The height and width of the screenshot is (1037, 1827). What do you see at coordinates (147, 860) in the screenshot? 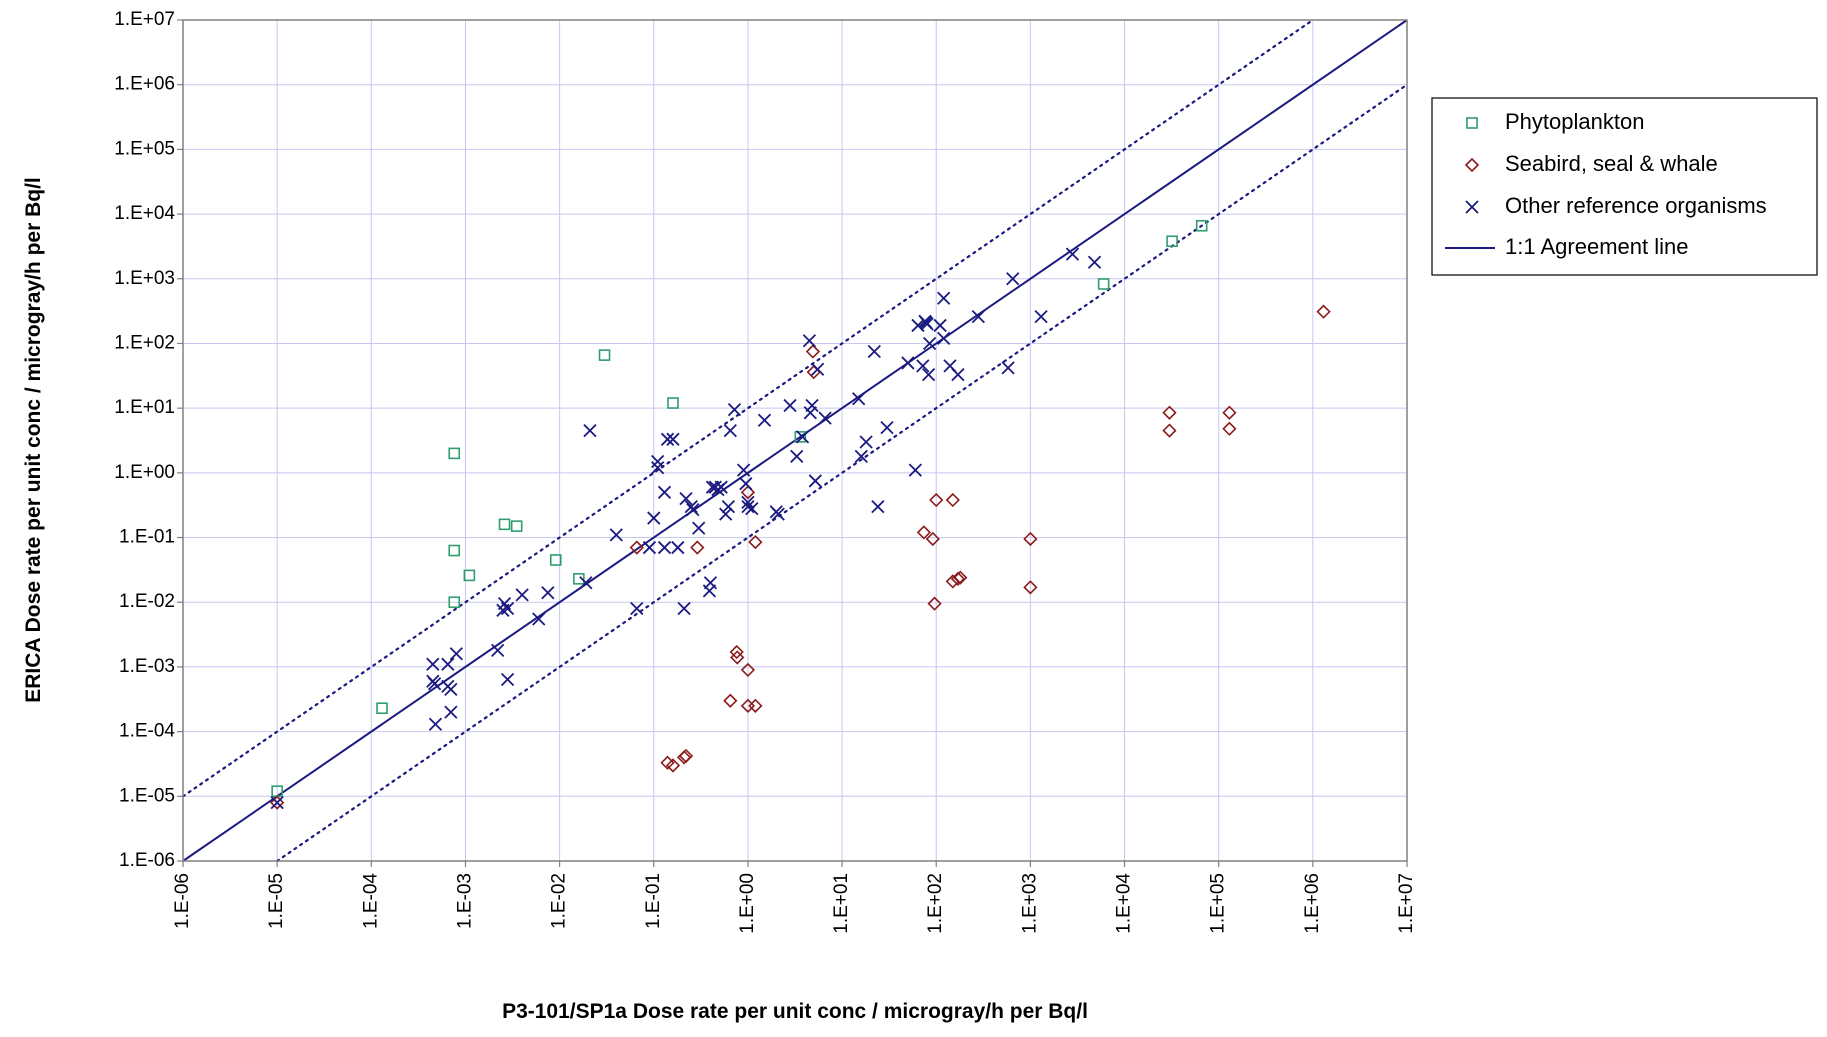
I see `y-tick-label: 1.E-06` at bounding box center [147, 860].